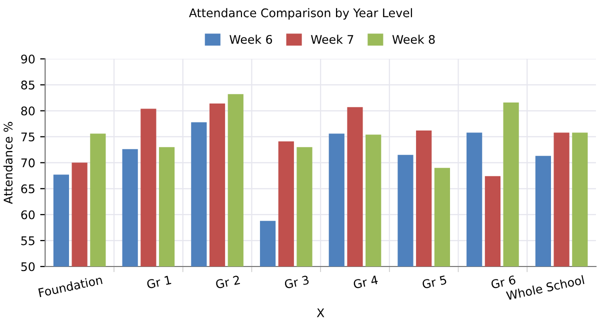  What do you see at coordinates (70, 286) in the screenshot?
I see `x-tick-label: Foundation` at bounding box center [70, 286].